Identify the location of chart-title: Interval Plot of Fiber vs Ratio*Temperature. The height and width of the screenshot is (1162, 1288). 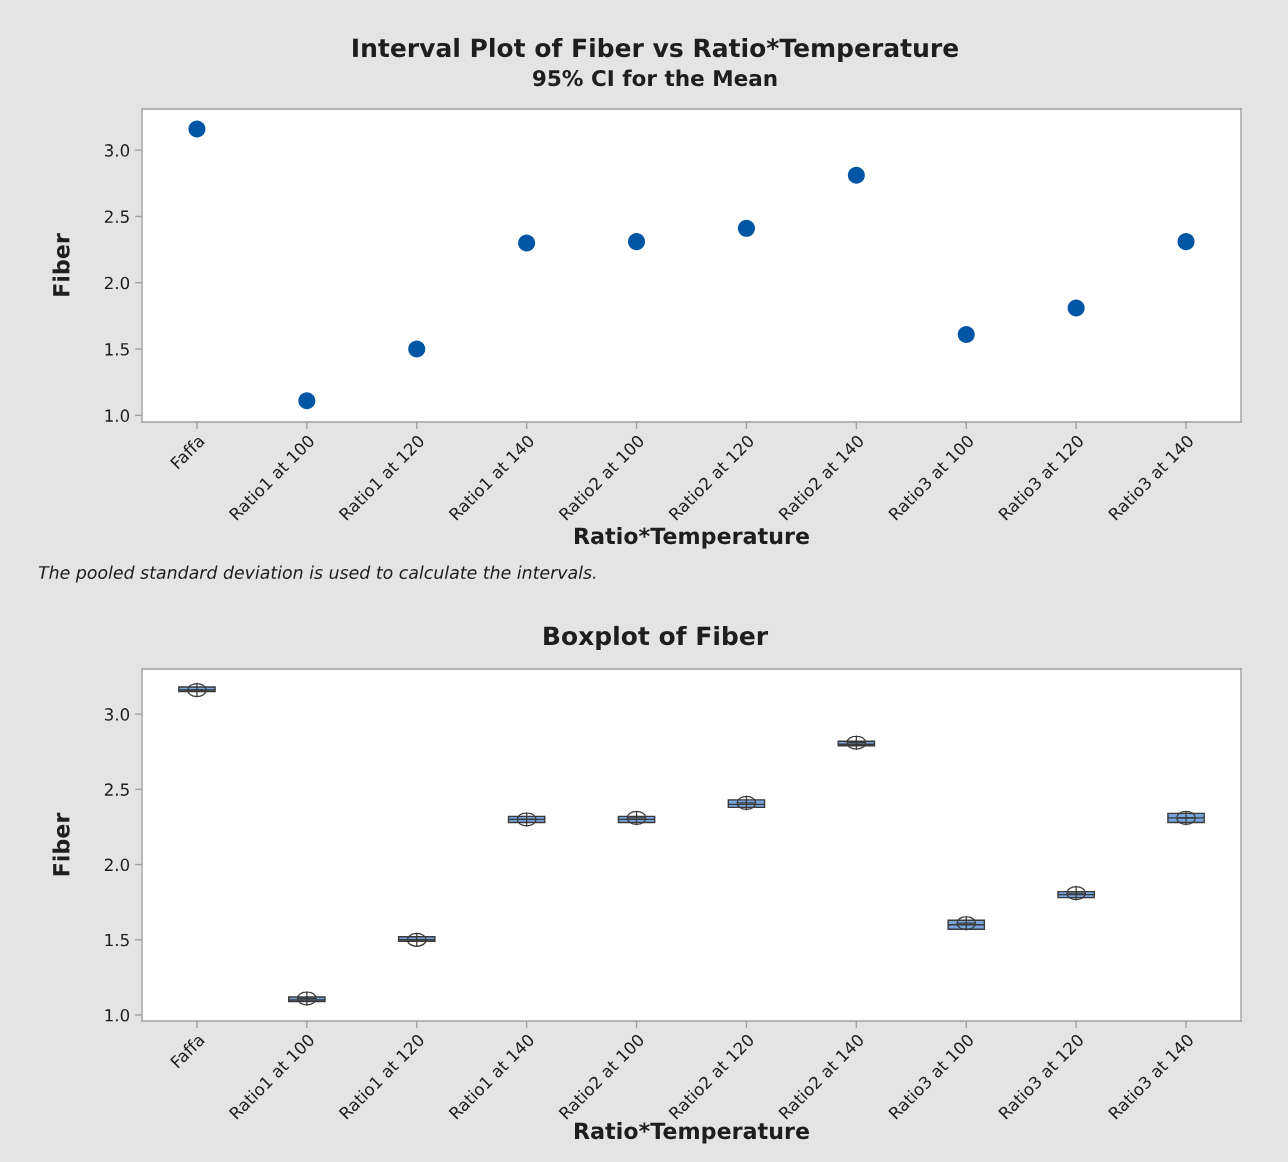
(655, 50).